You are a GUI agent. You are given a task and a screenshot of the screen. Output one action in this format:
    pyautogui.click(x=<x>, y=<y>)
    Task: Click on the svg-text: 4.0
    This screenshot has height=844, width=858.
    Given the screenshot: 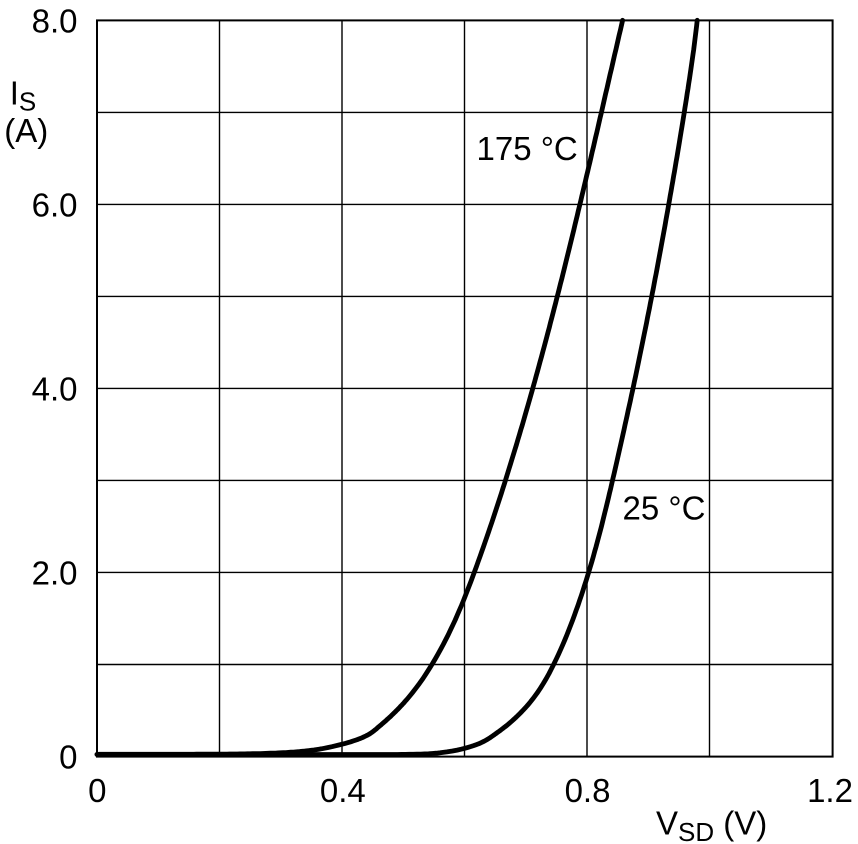 What is the action you would take?
    pyautogui.click(x=55, y=388)
    